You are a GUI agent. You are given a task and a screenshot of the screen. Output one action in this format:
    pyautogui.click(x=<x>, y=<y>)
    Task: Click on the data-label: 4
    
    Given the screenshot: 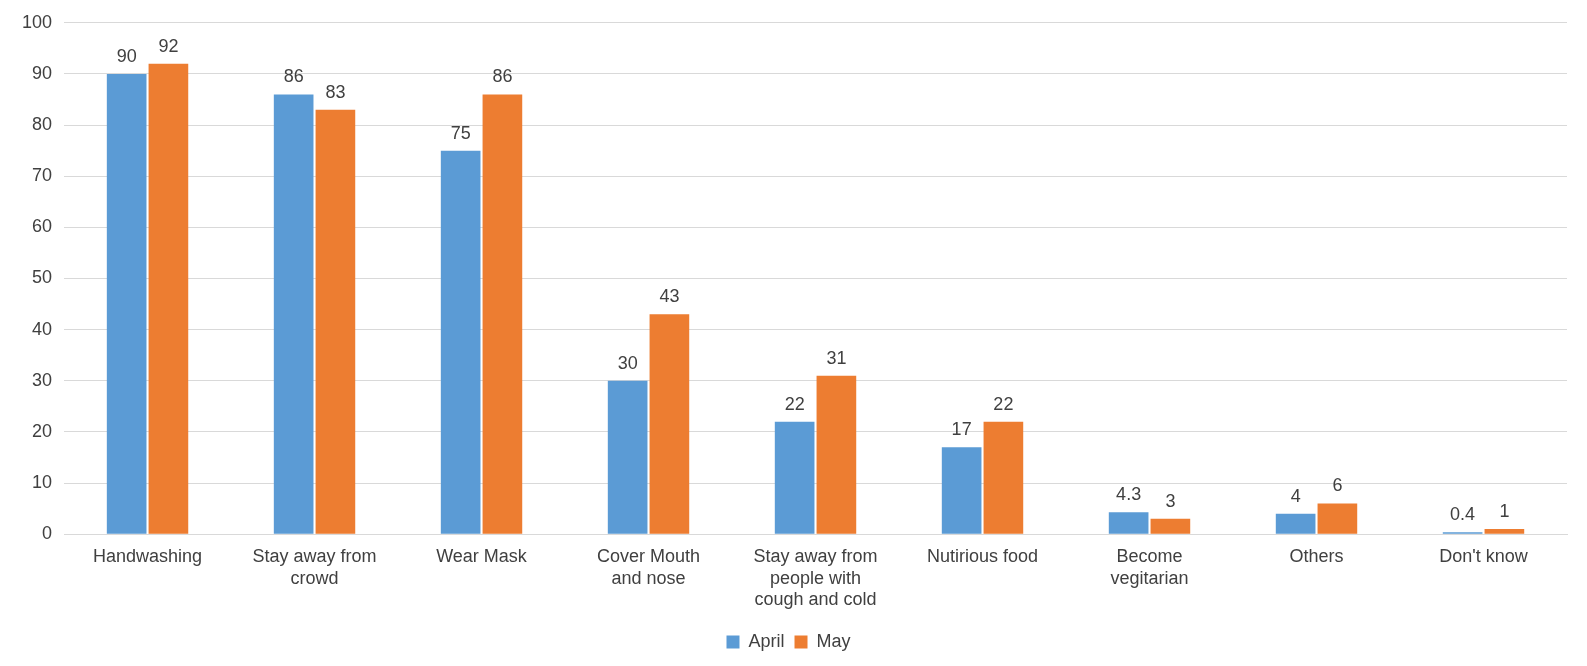 What is the action you would take?
    pyautogui.click(x=1295, y=495)
    